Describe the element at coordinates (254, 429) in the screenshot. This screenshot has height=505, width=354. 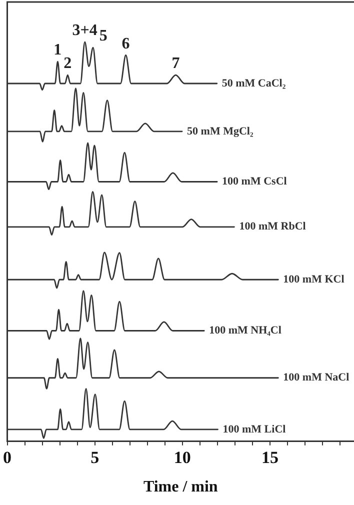
I see `series-label: 100 mM LiCl` at that location.